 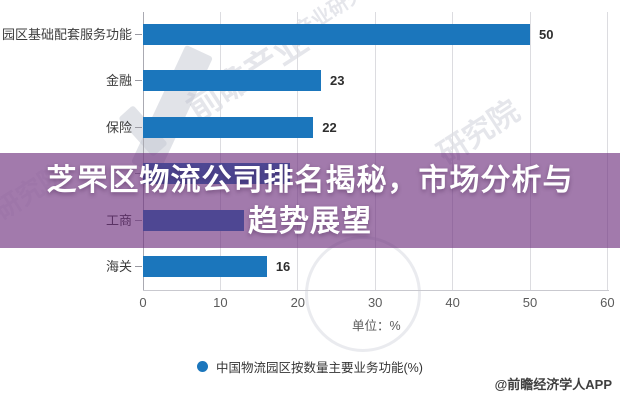 I want to click on banner-title-line2: 趋势展望, so click(x=310, y=221).